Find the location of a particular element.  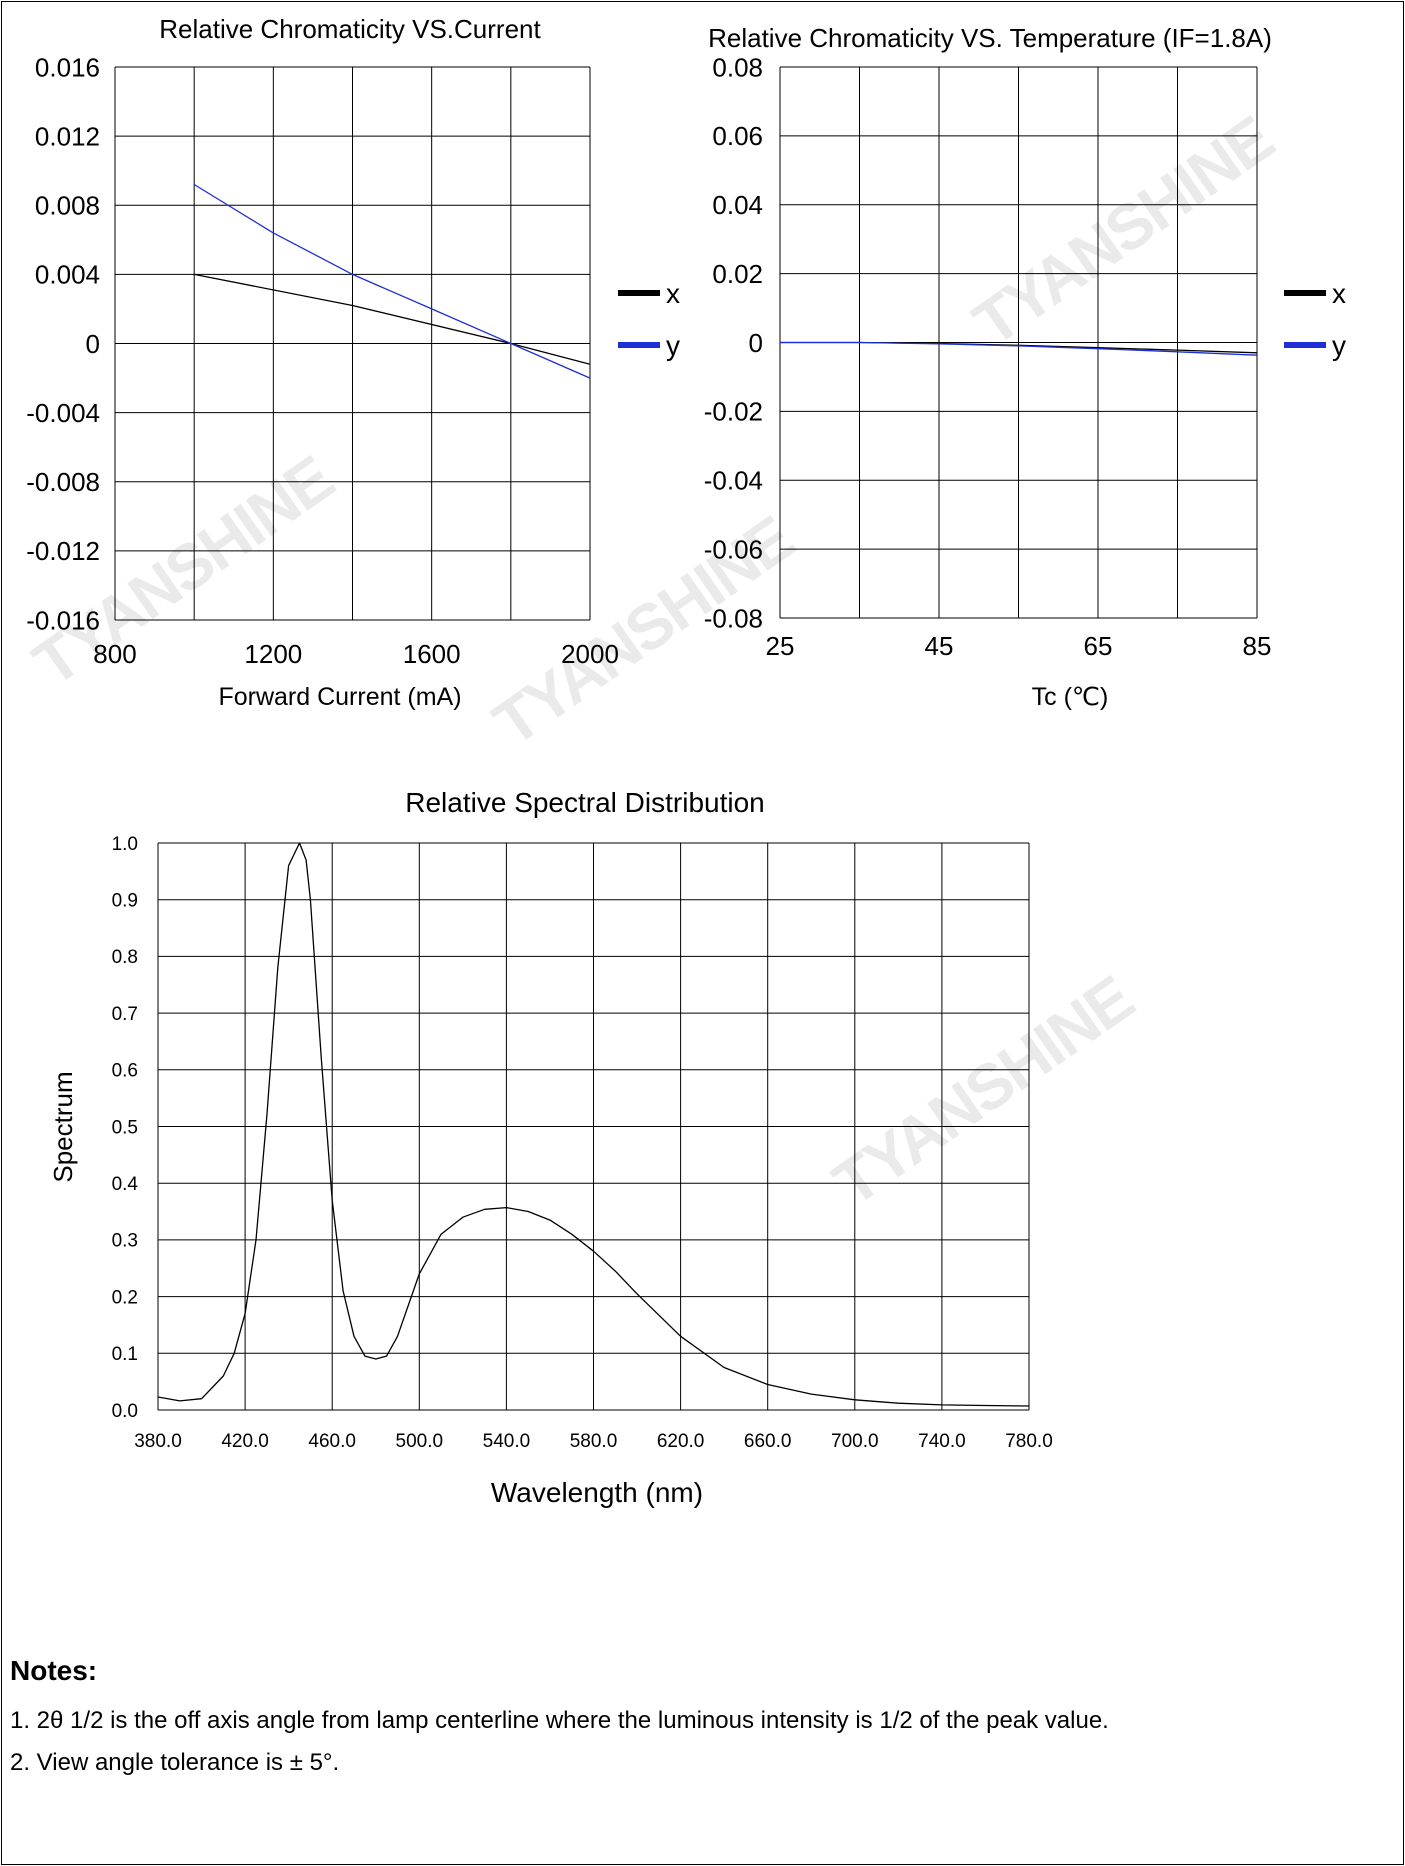

chart2-legend-label-x: x is located at coordinates (1339, 293).